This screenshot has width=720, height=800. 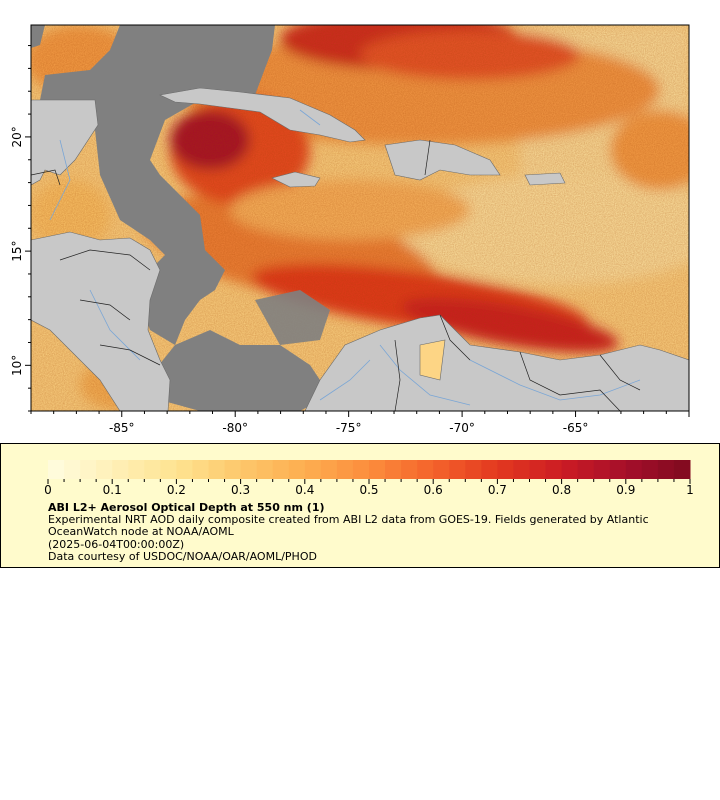 I want to click on lon-tick-label: -75°, so click(x=349, y=428).